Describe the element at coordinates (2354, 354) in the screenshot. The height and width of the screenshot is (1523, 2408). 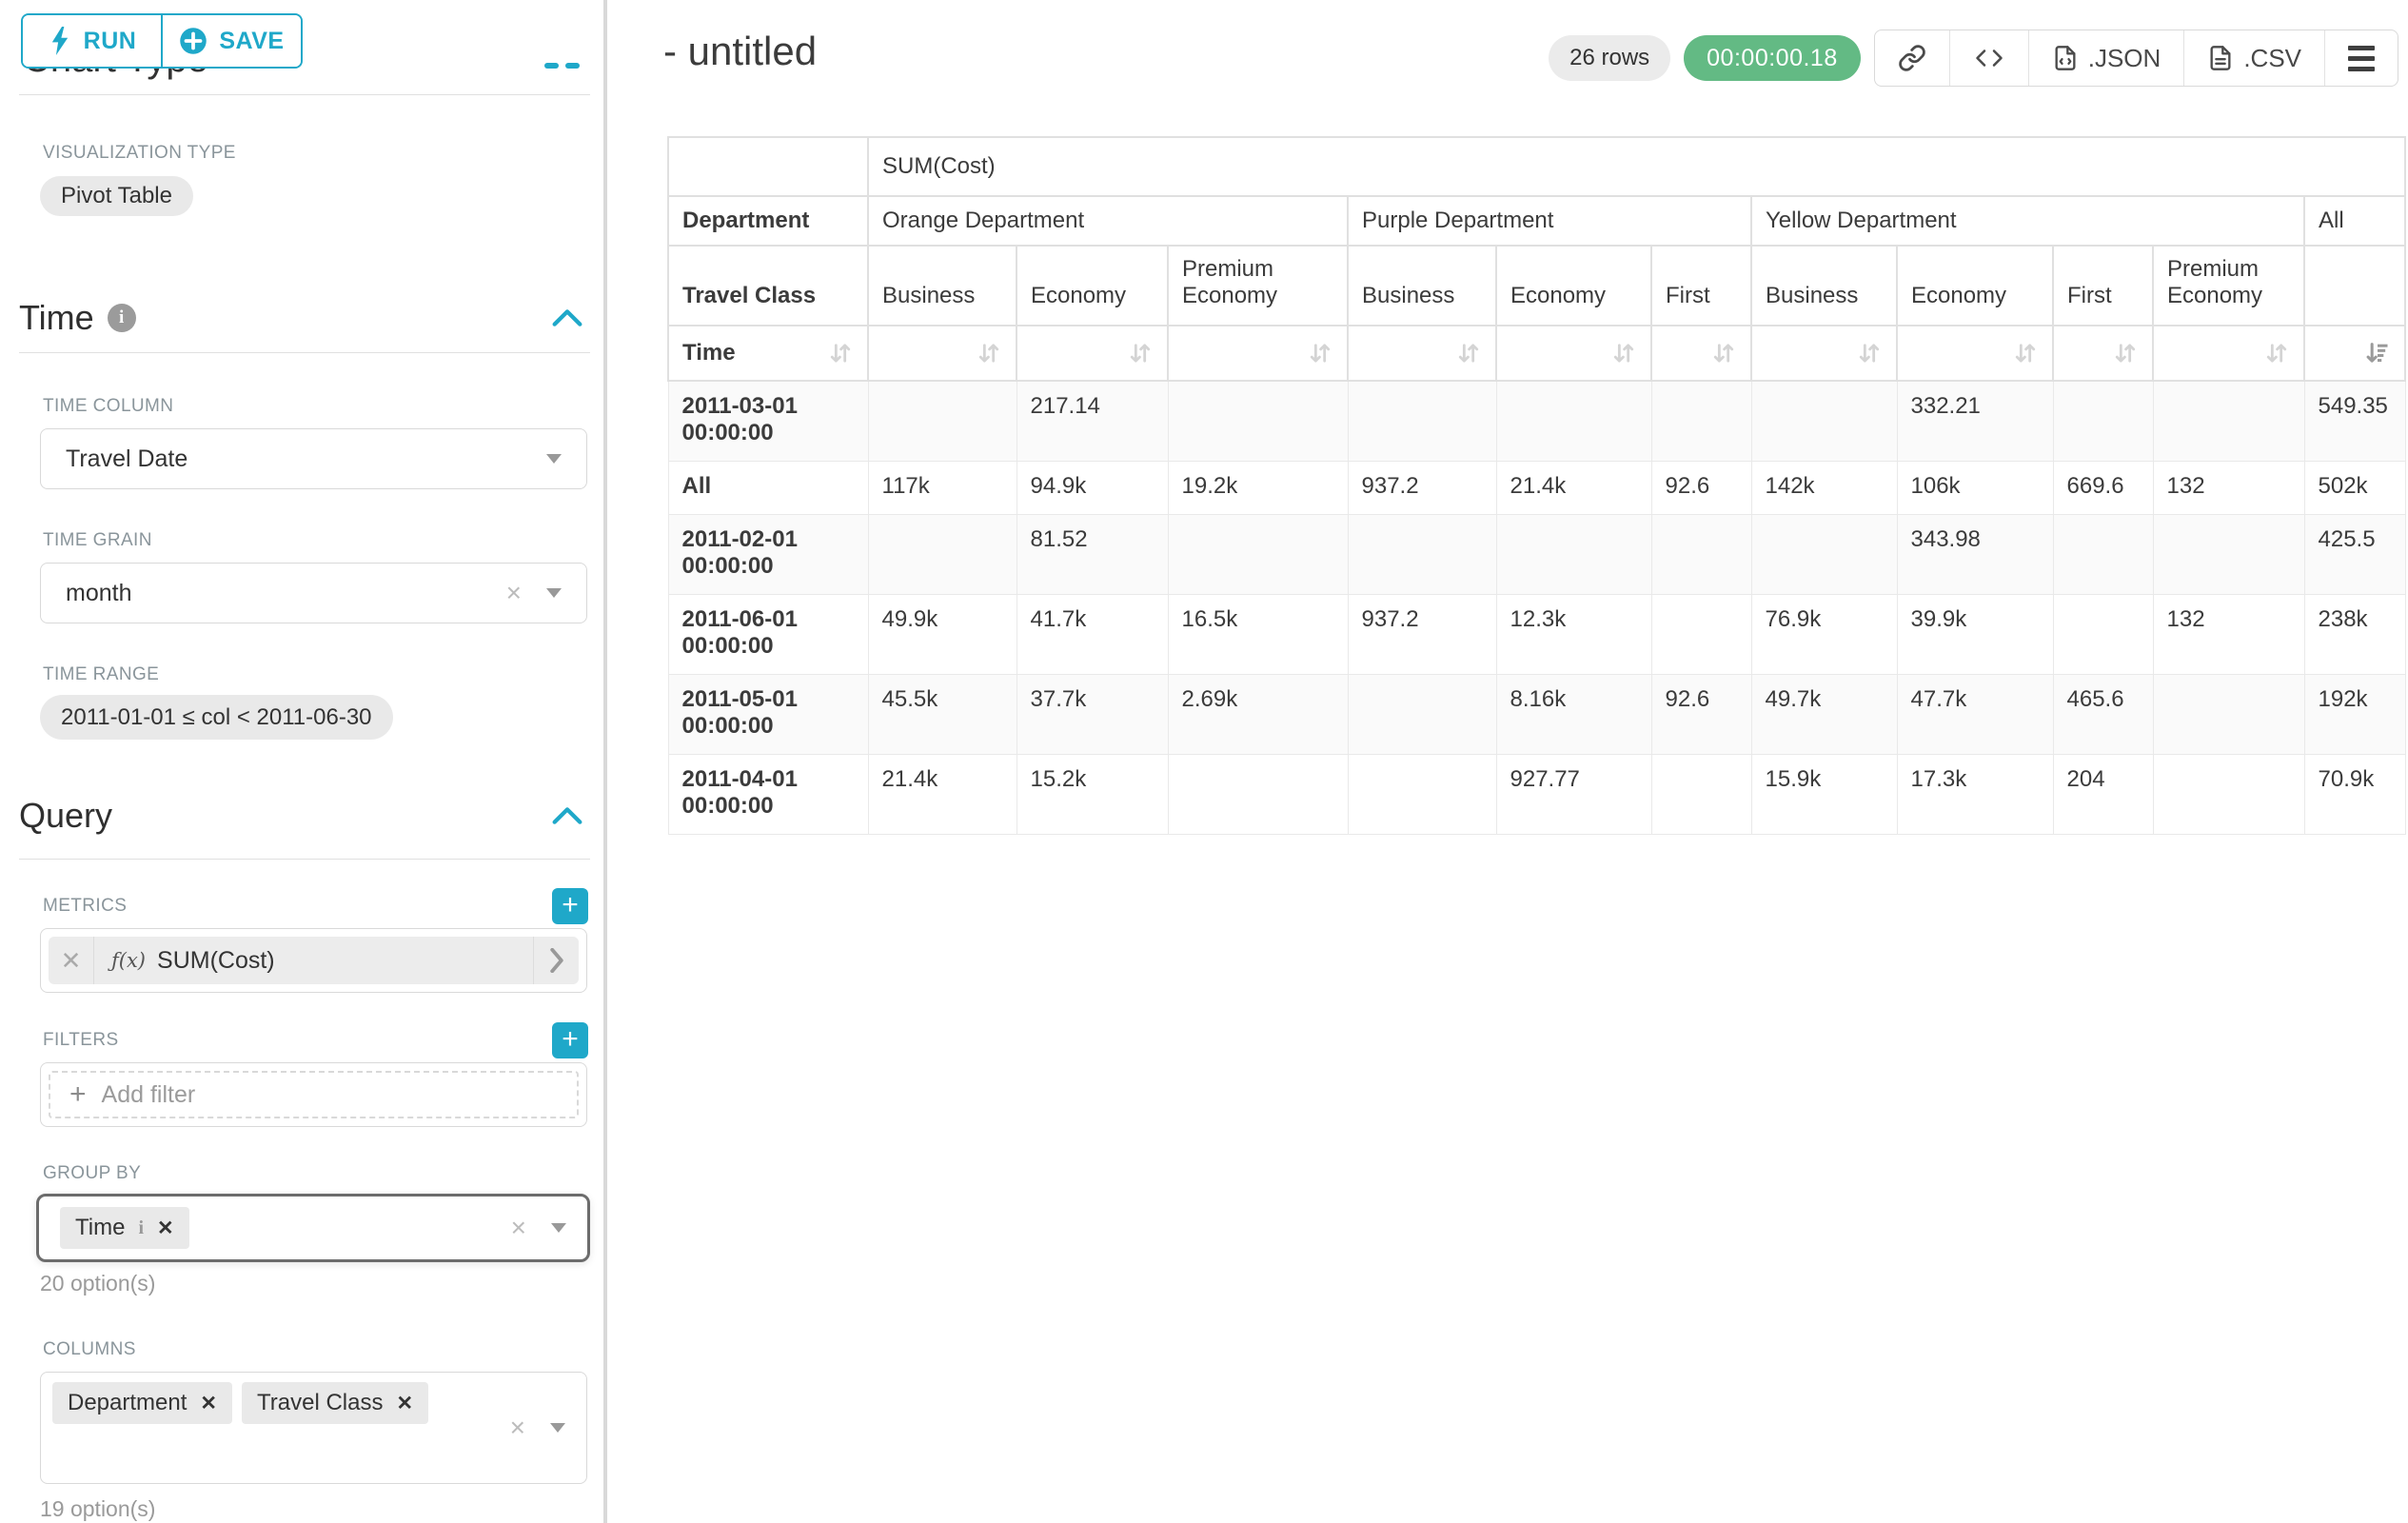
I see `sorted-column-sort-cell` at that location.